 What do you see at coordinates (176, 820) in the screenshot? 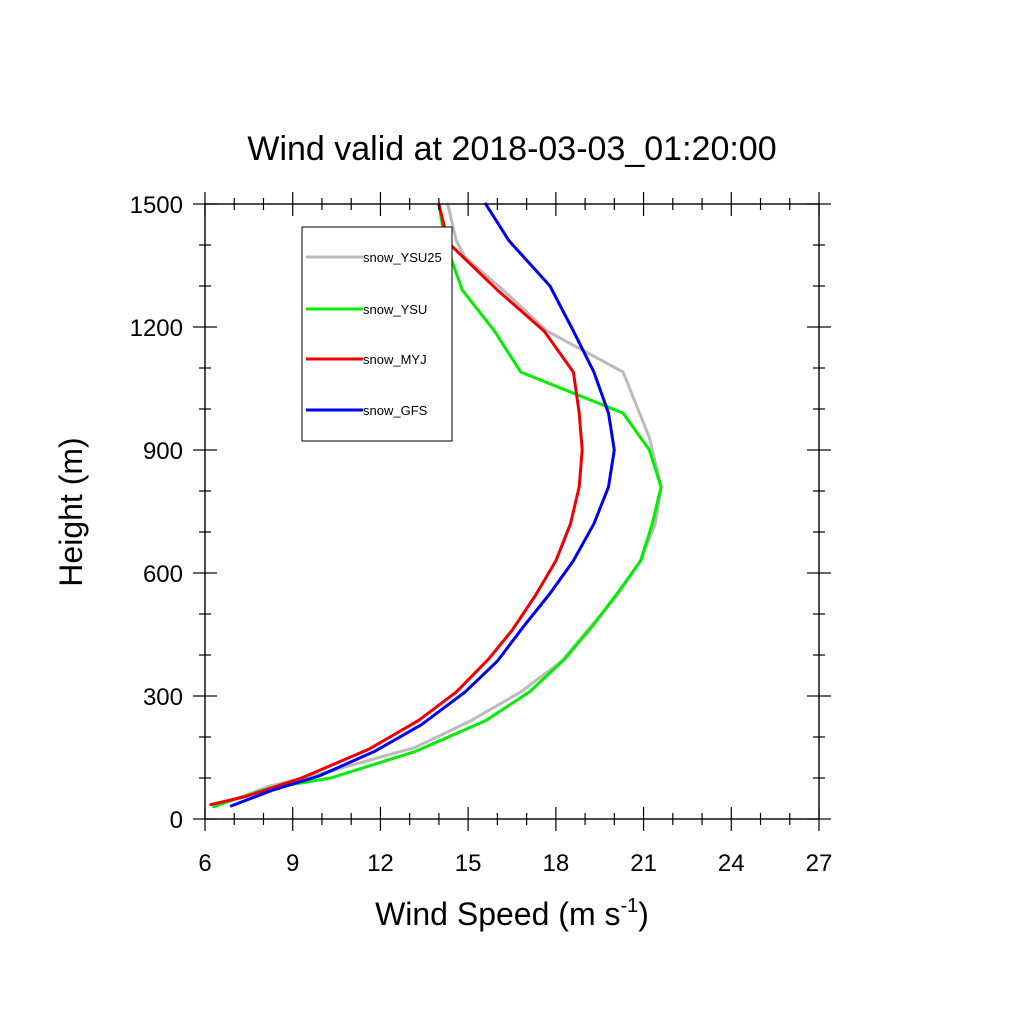
I see `y-tick-label: 0` at bounding box center [176, 820].